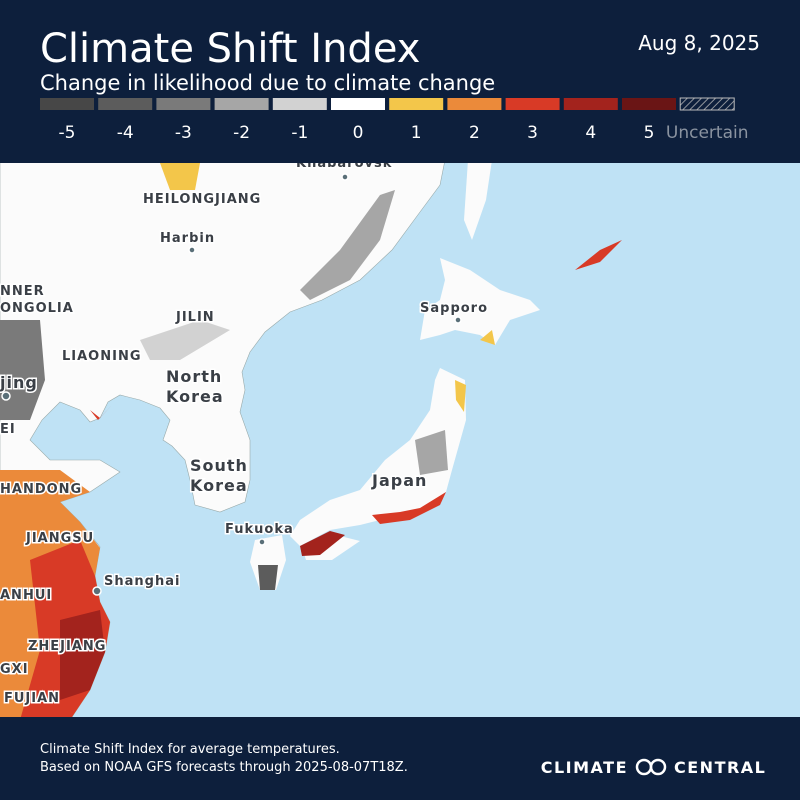 The image size is (800, 800). Describe the element at coordinates (241, 133) in the screenshot. I see `legend-label: -2` at that location.